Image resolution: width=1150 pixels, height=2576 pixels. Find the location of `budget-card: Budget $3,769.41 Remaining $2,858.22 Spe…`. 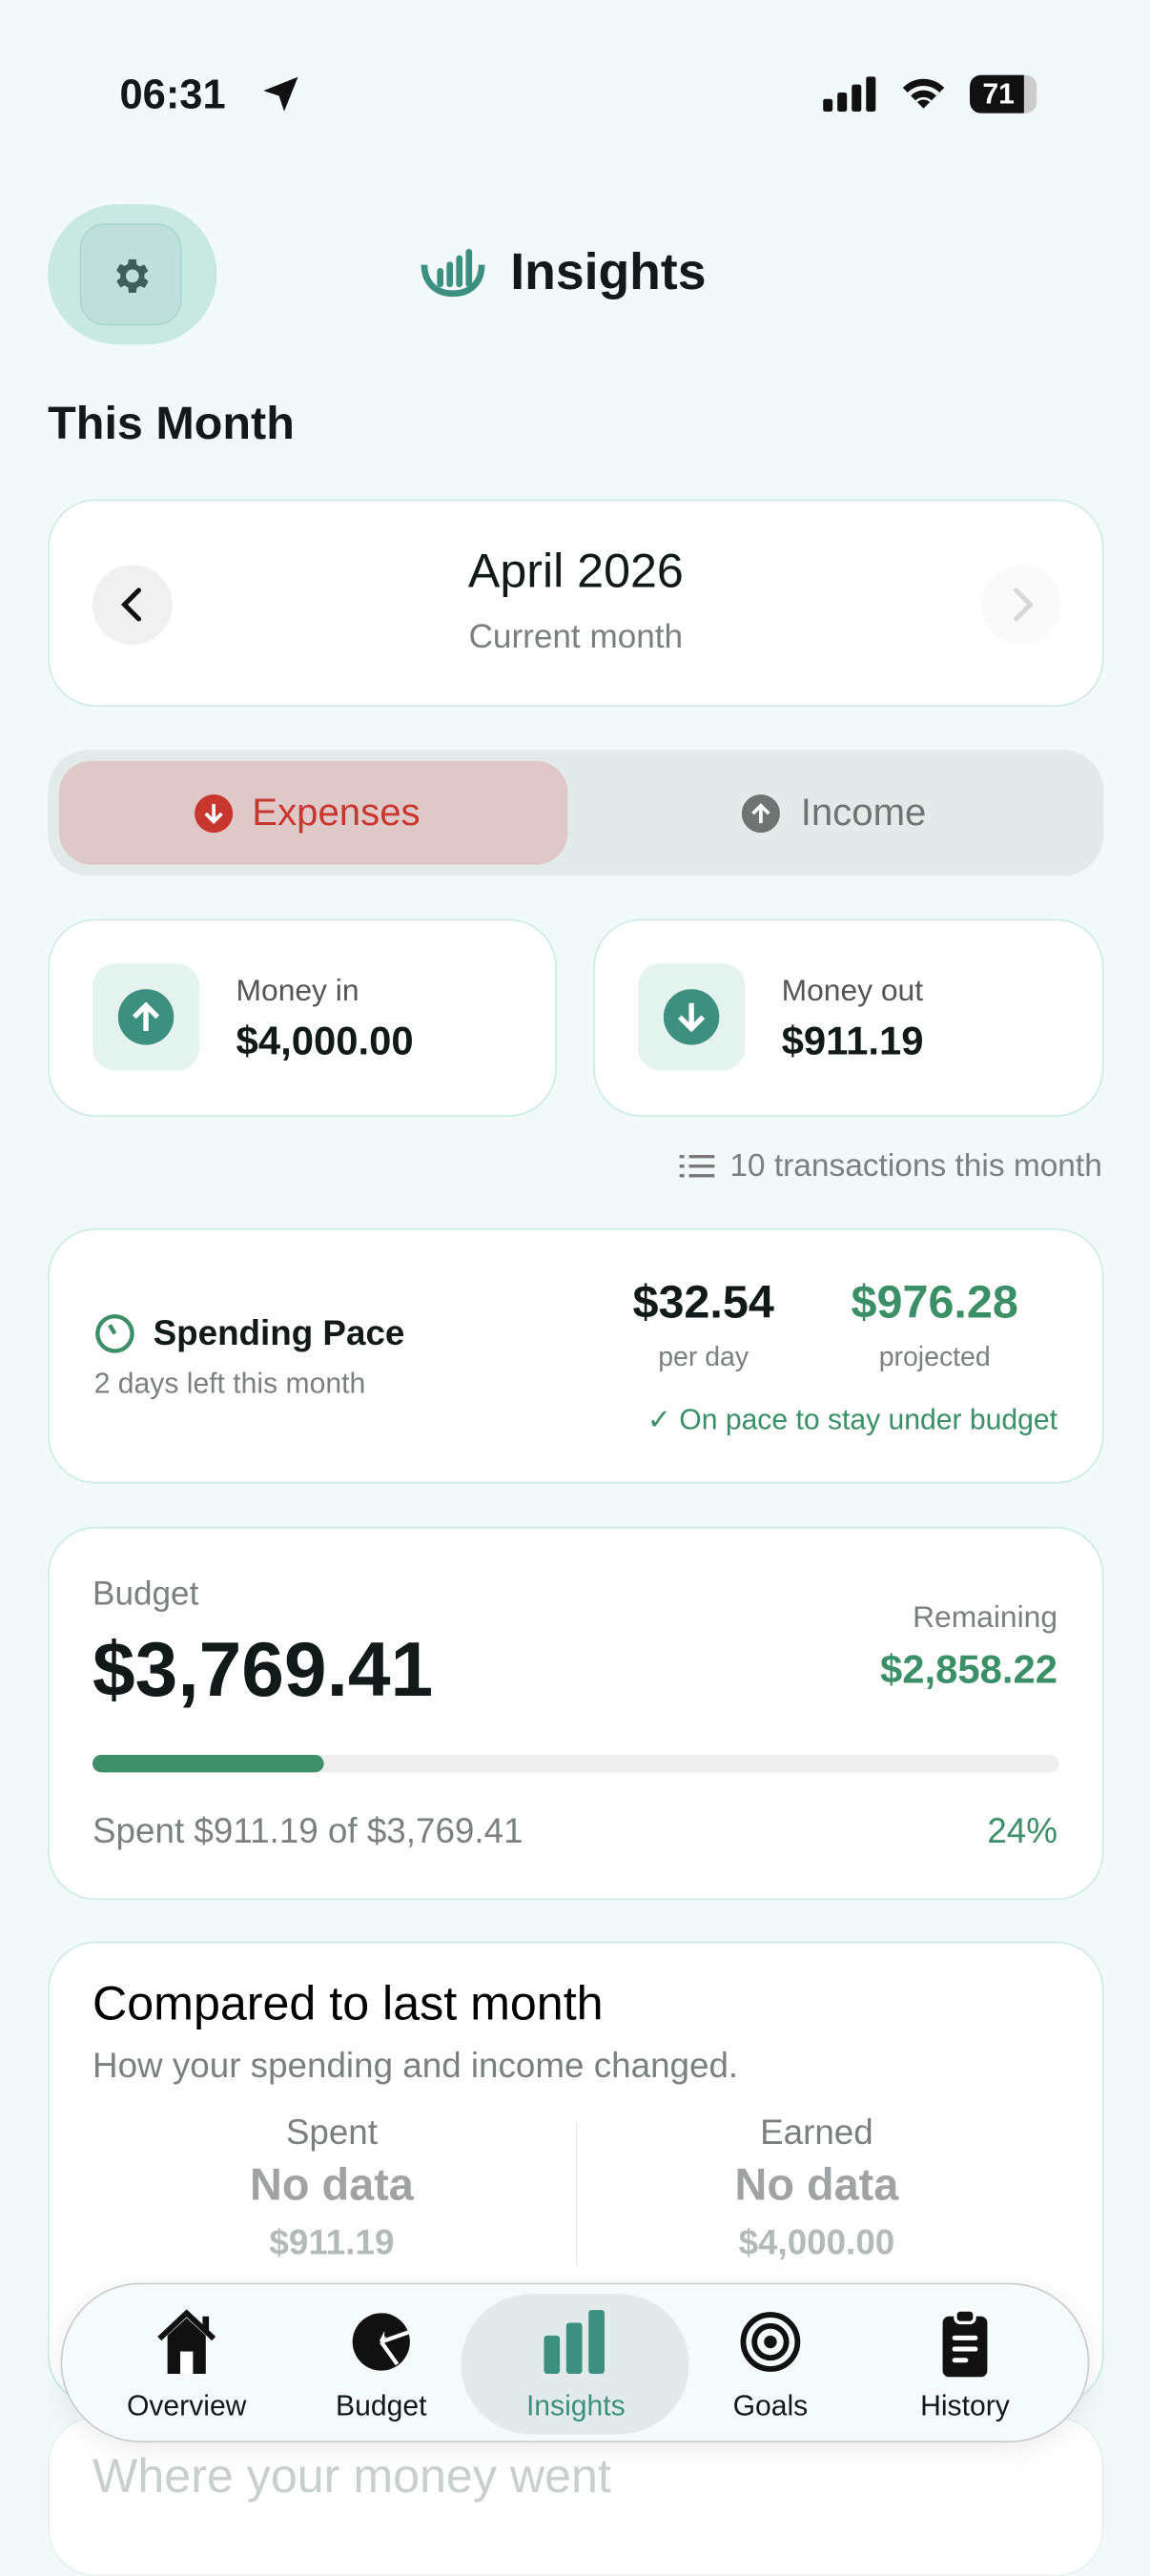

budget-card: Budget $3,769.41 Remaining $2,858.22 Spe… is located at coordinates (576, 1713).